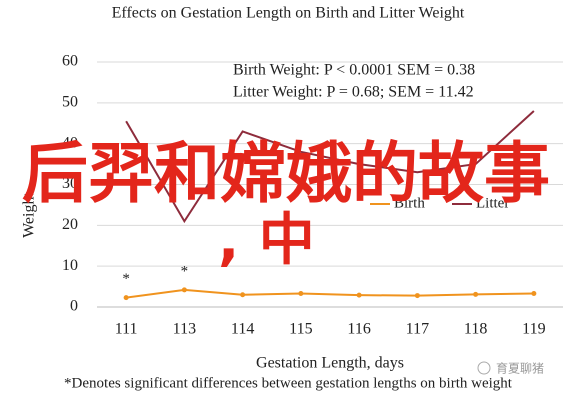 Image resolution: width=571 pixels, height=400 pixels. Describe the element at coordinates (353, 92) in the screenshot. I see `annotation: Litter Weight: P = 0.68; SEM = 11.42` at that location.